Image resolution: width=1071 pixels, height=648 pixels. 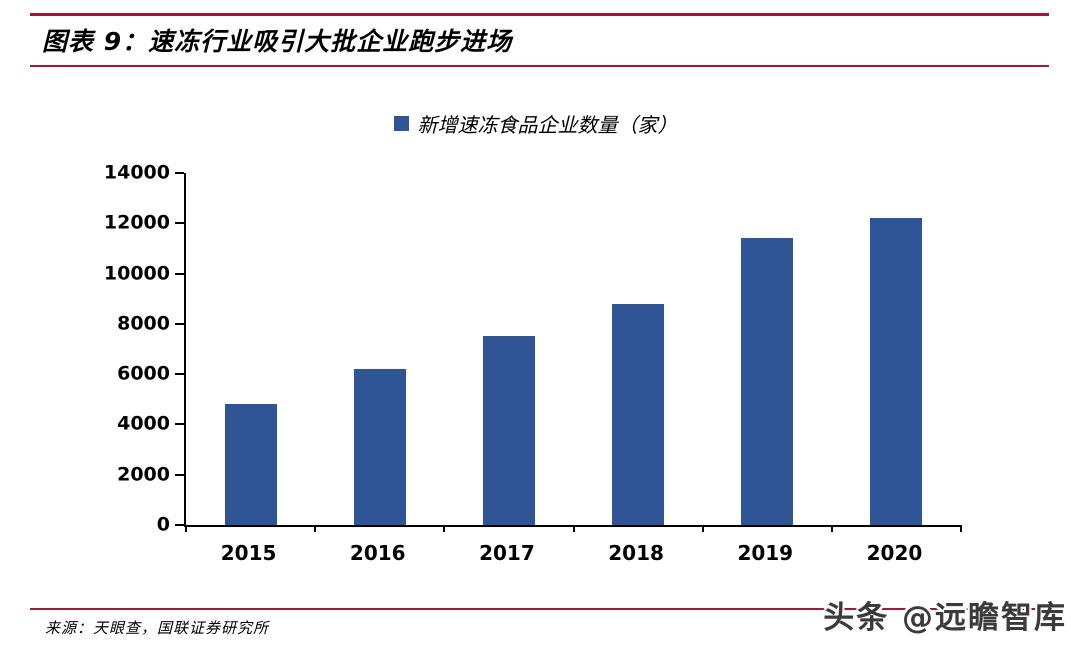 I want to click on x-tick-label-2017: 2017, so click(x=507, y=553).